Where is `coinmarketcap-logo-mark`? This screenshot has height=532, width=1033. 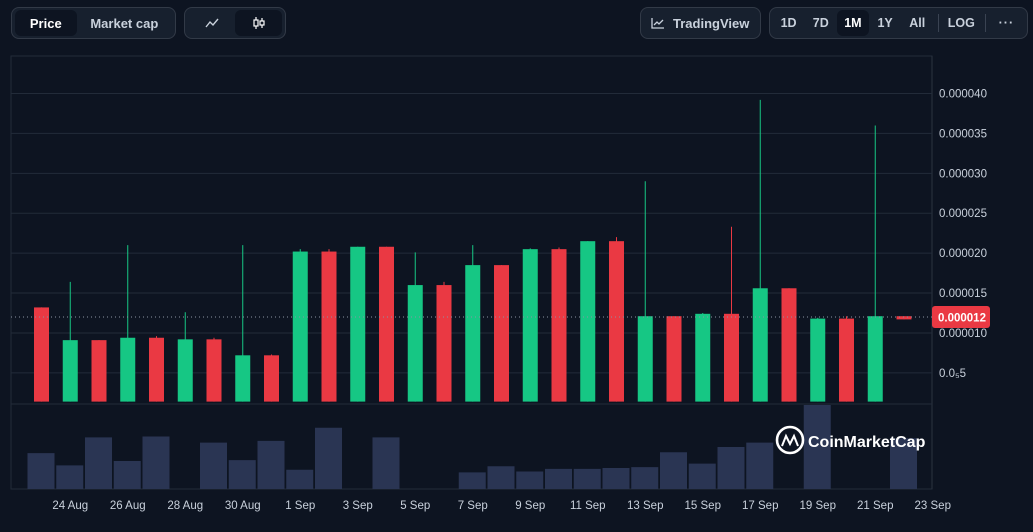
coinmarketcap-logo-mark is located at coordinates (790, 440).